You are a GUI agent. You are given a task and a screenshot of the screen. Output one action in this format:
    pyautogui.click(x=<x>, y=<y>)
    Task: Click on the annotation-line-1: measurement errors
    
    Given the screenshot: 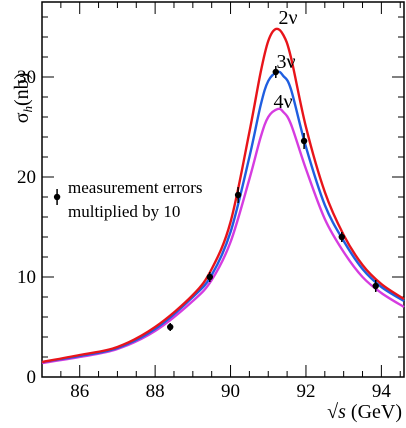 What is the action you would take?
    pyautogui.click(x=135, y=187)
    